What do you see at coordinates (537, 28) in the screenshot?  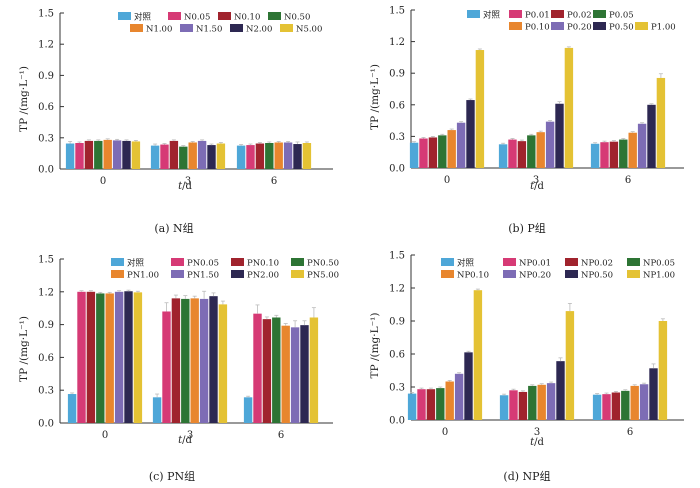 I see `legend-label: P0.10` at bounding box center [537, 28].